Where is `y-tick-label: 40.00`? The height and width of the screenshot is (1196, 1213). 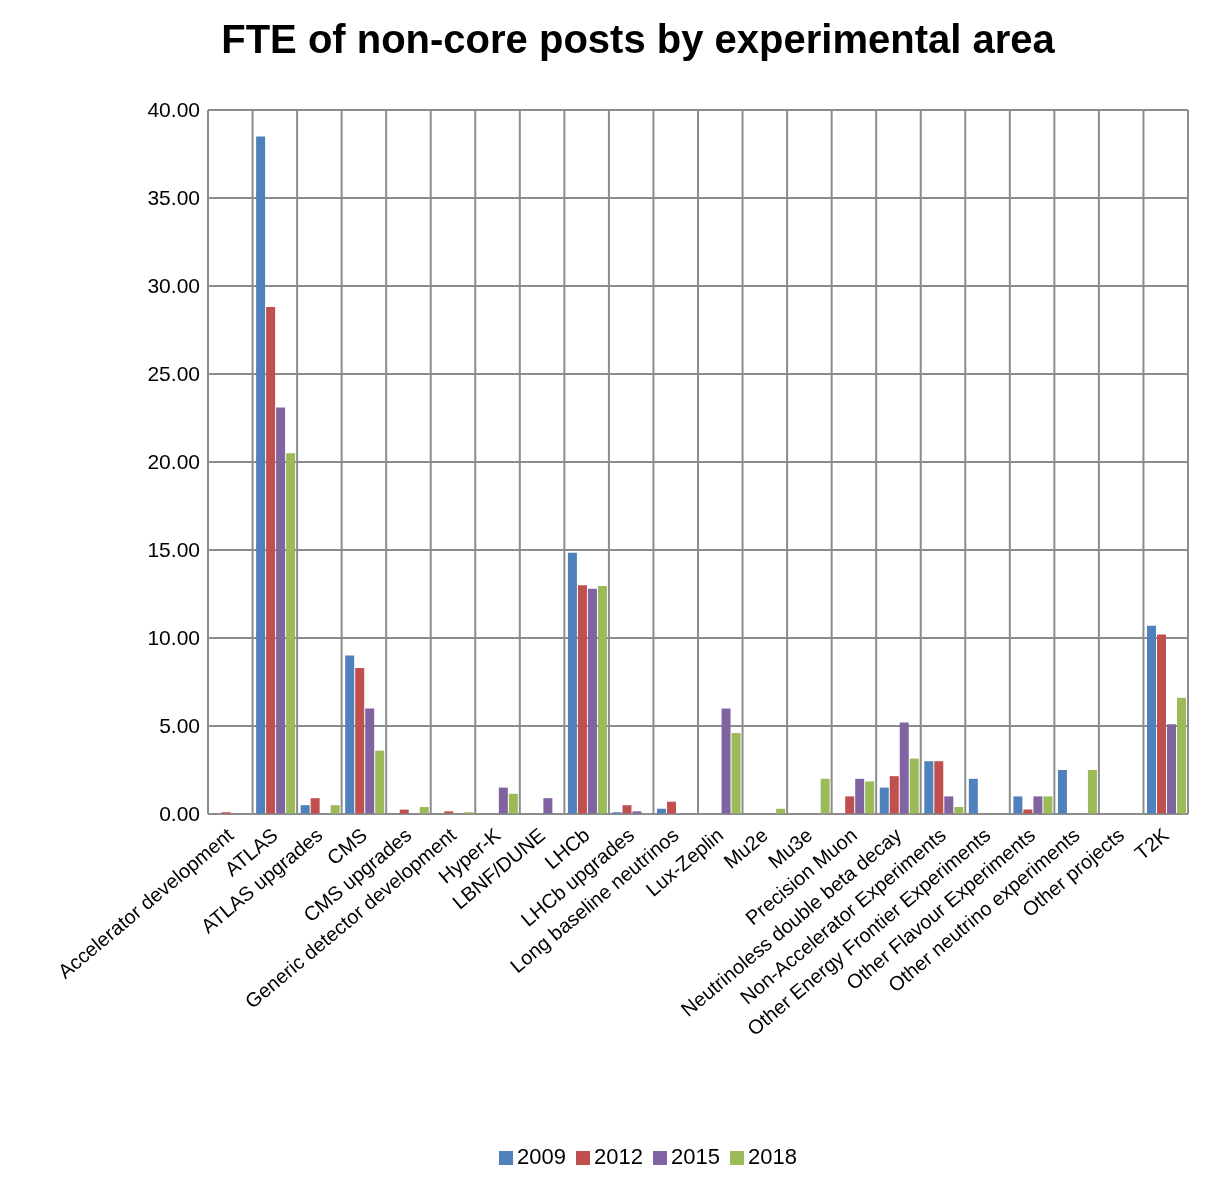 y-tick-label: 40.00 is located at coordinates (173, 110).